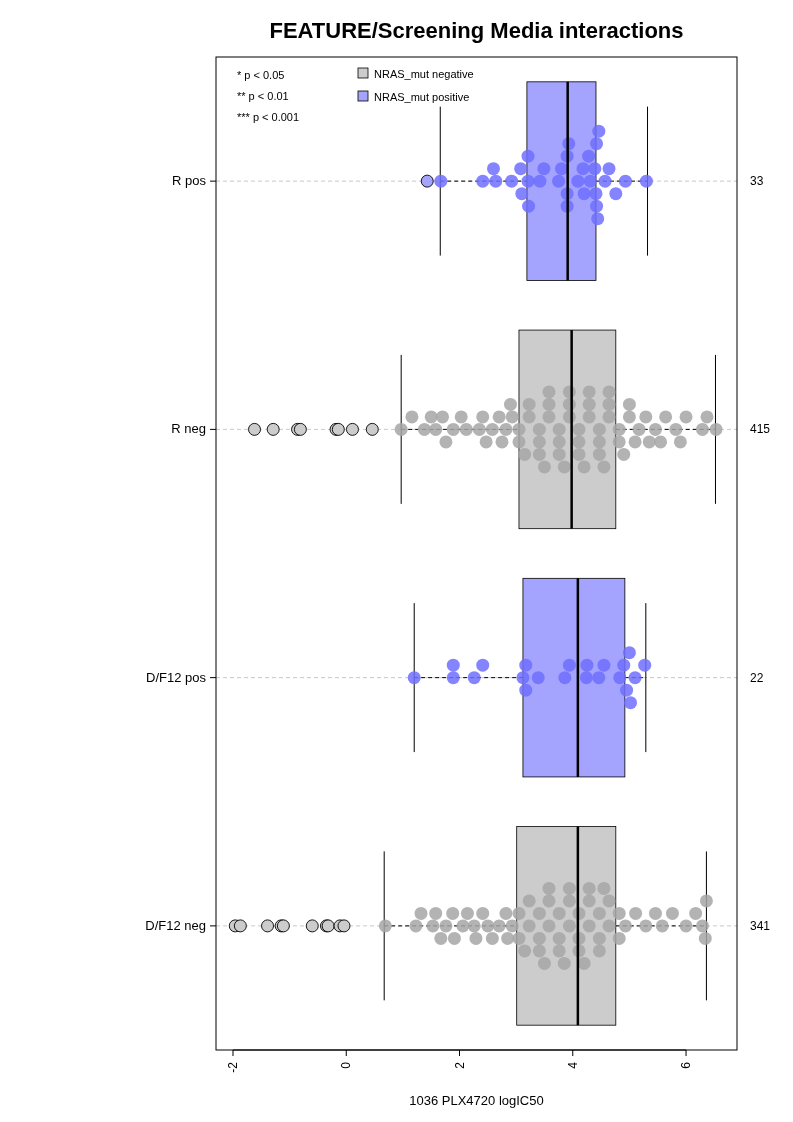  What do you see at coordinates (176, 677) in the screenshot?
I see `y-tick-label: D/F12 pos` at bounding box center [176, 677].